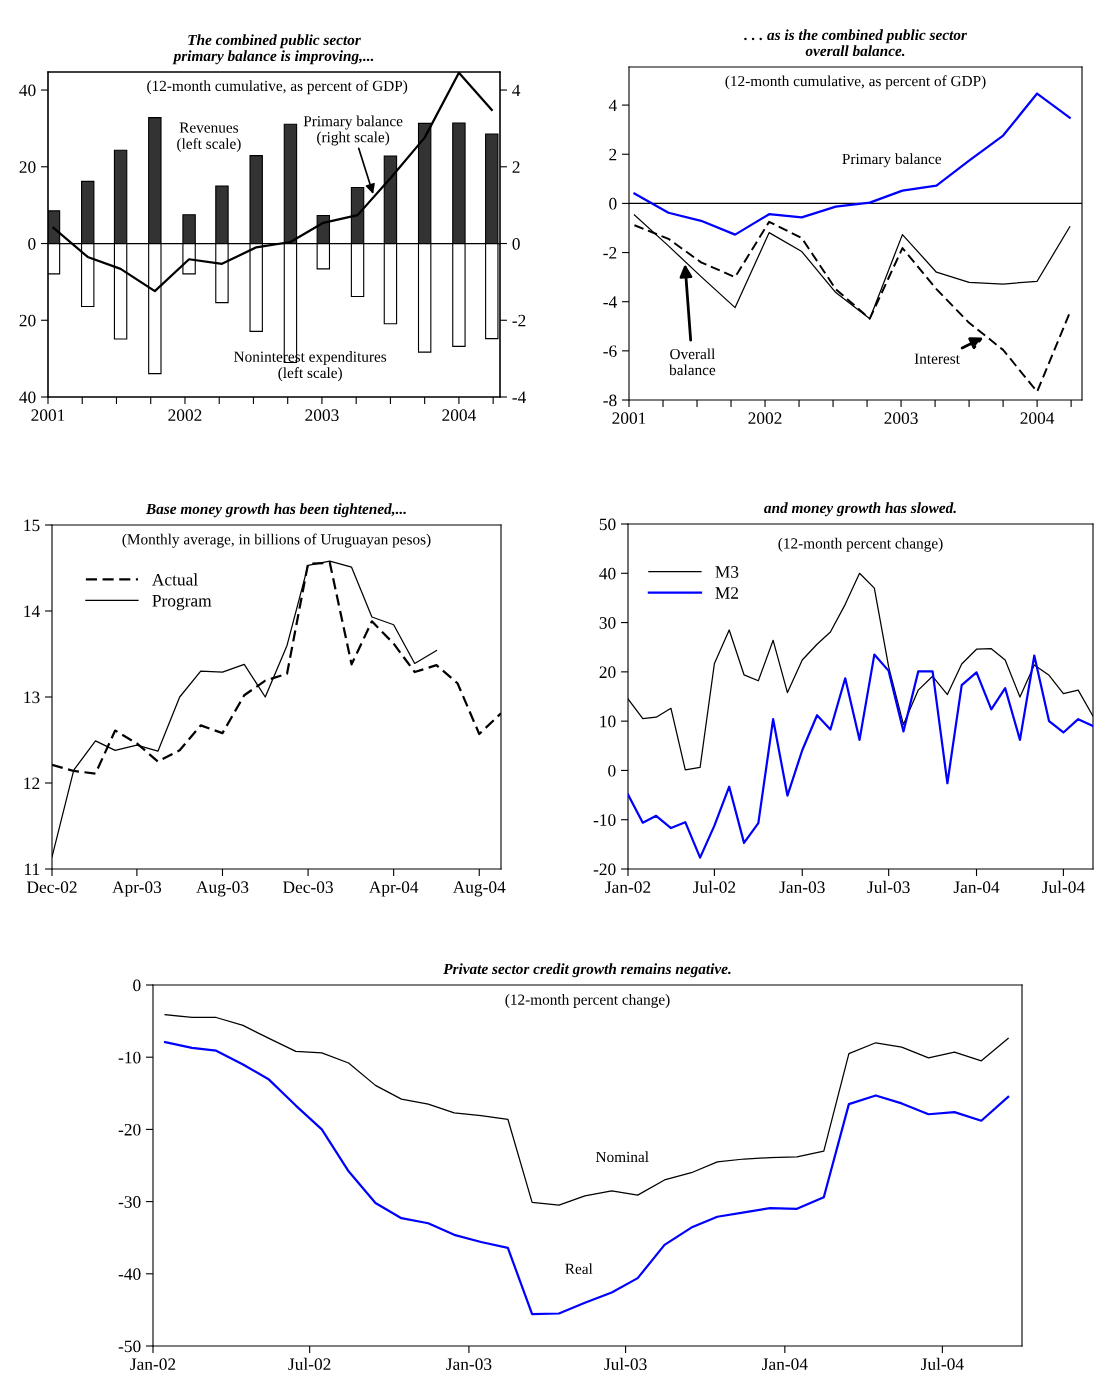 This screenshot has height=1391, width=1106. I want to click on chart-title: . . . as is the combined public sector overall balance., so click(856, 43).